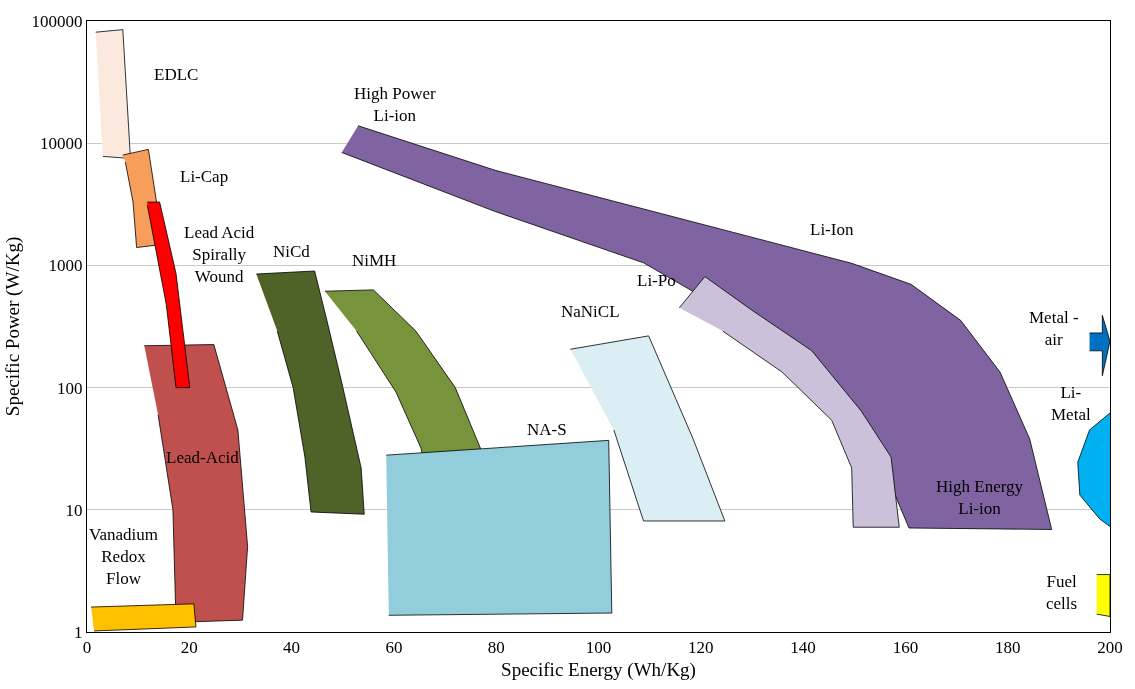  I want to click on series-label: Li-Po, so click(656, 280).